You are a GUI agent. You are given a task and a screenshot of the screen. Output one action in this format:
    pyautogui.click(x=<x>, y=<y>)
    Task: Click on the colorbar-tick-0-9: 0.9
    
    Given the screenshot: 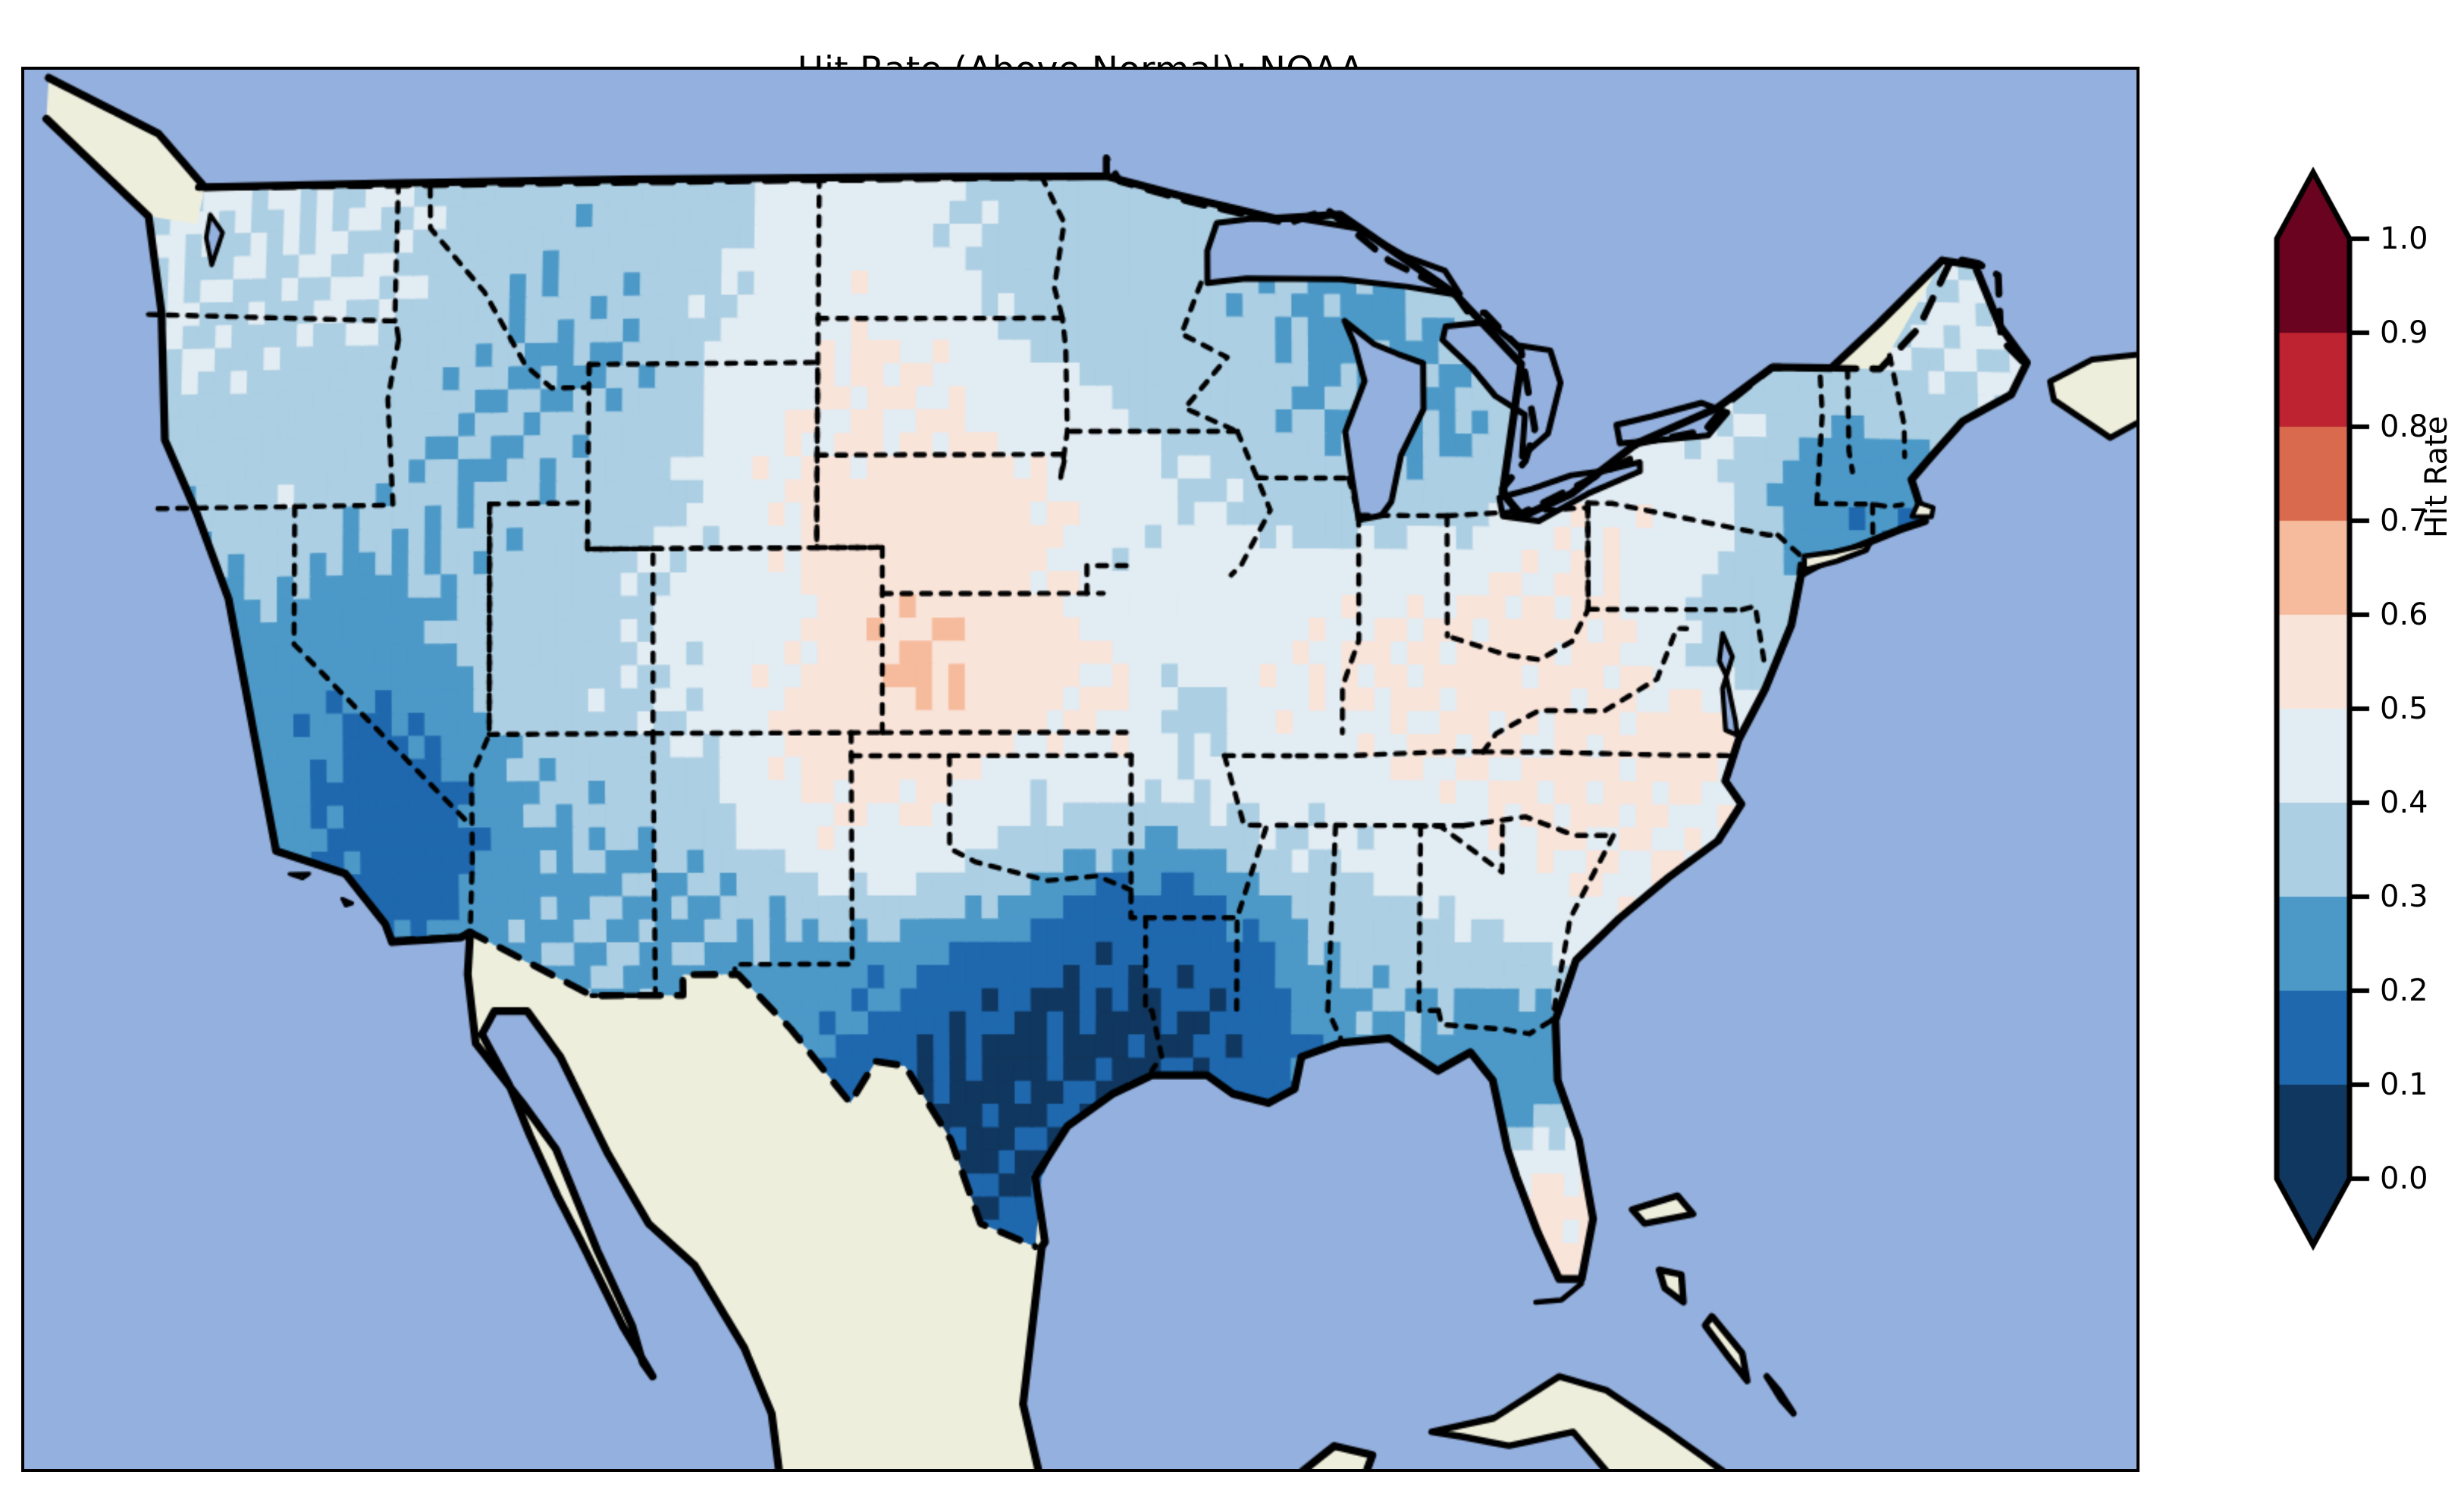 What is the action you would take?
    pyautogui.click(x=2404, y=332)
    